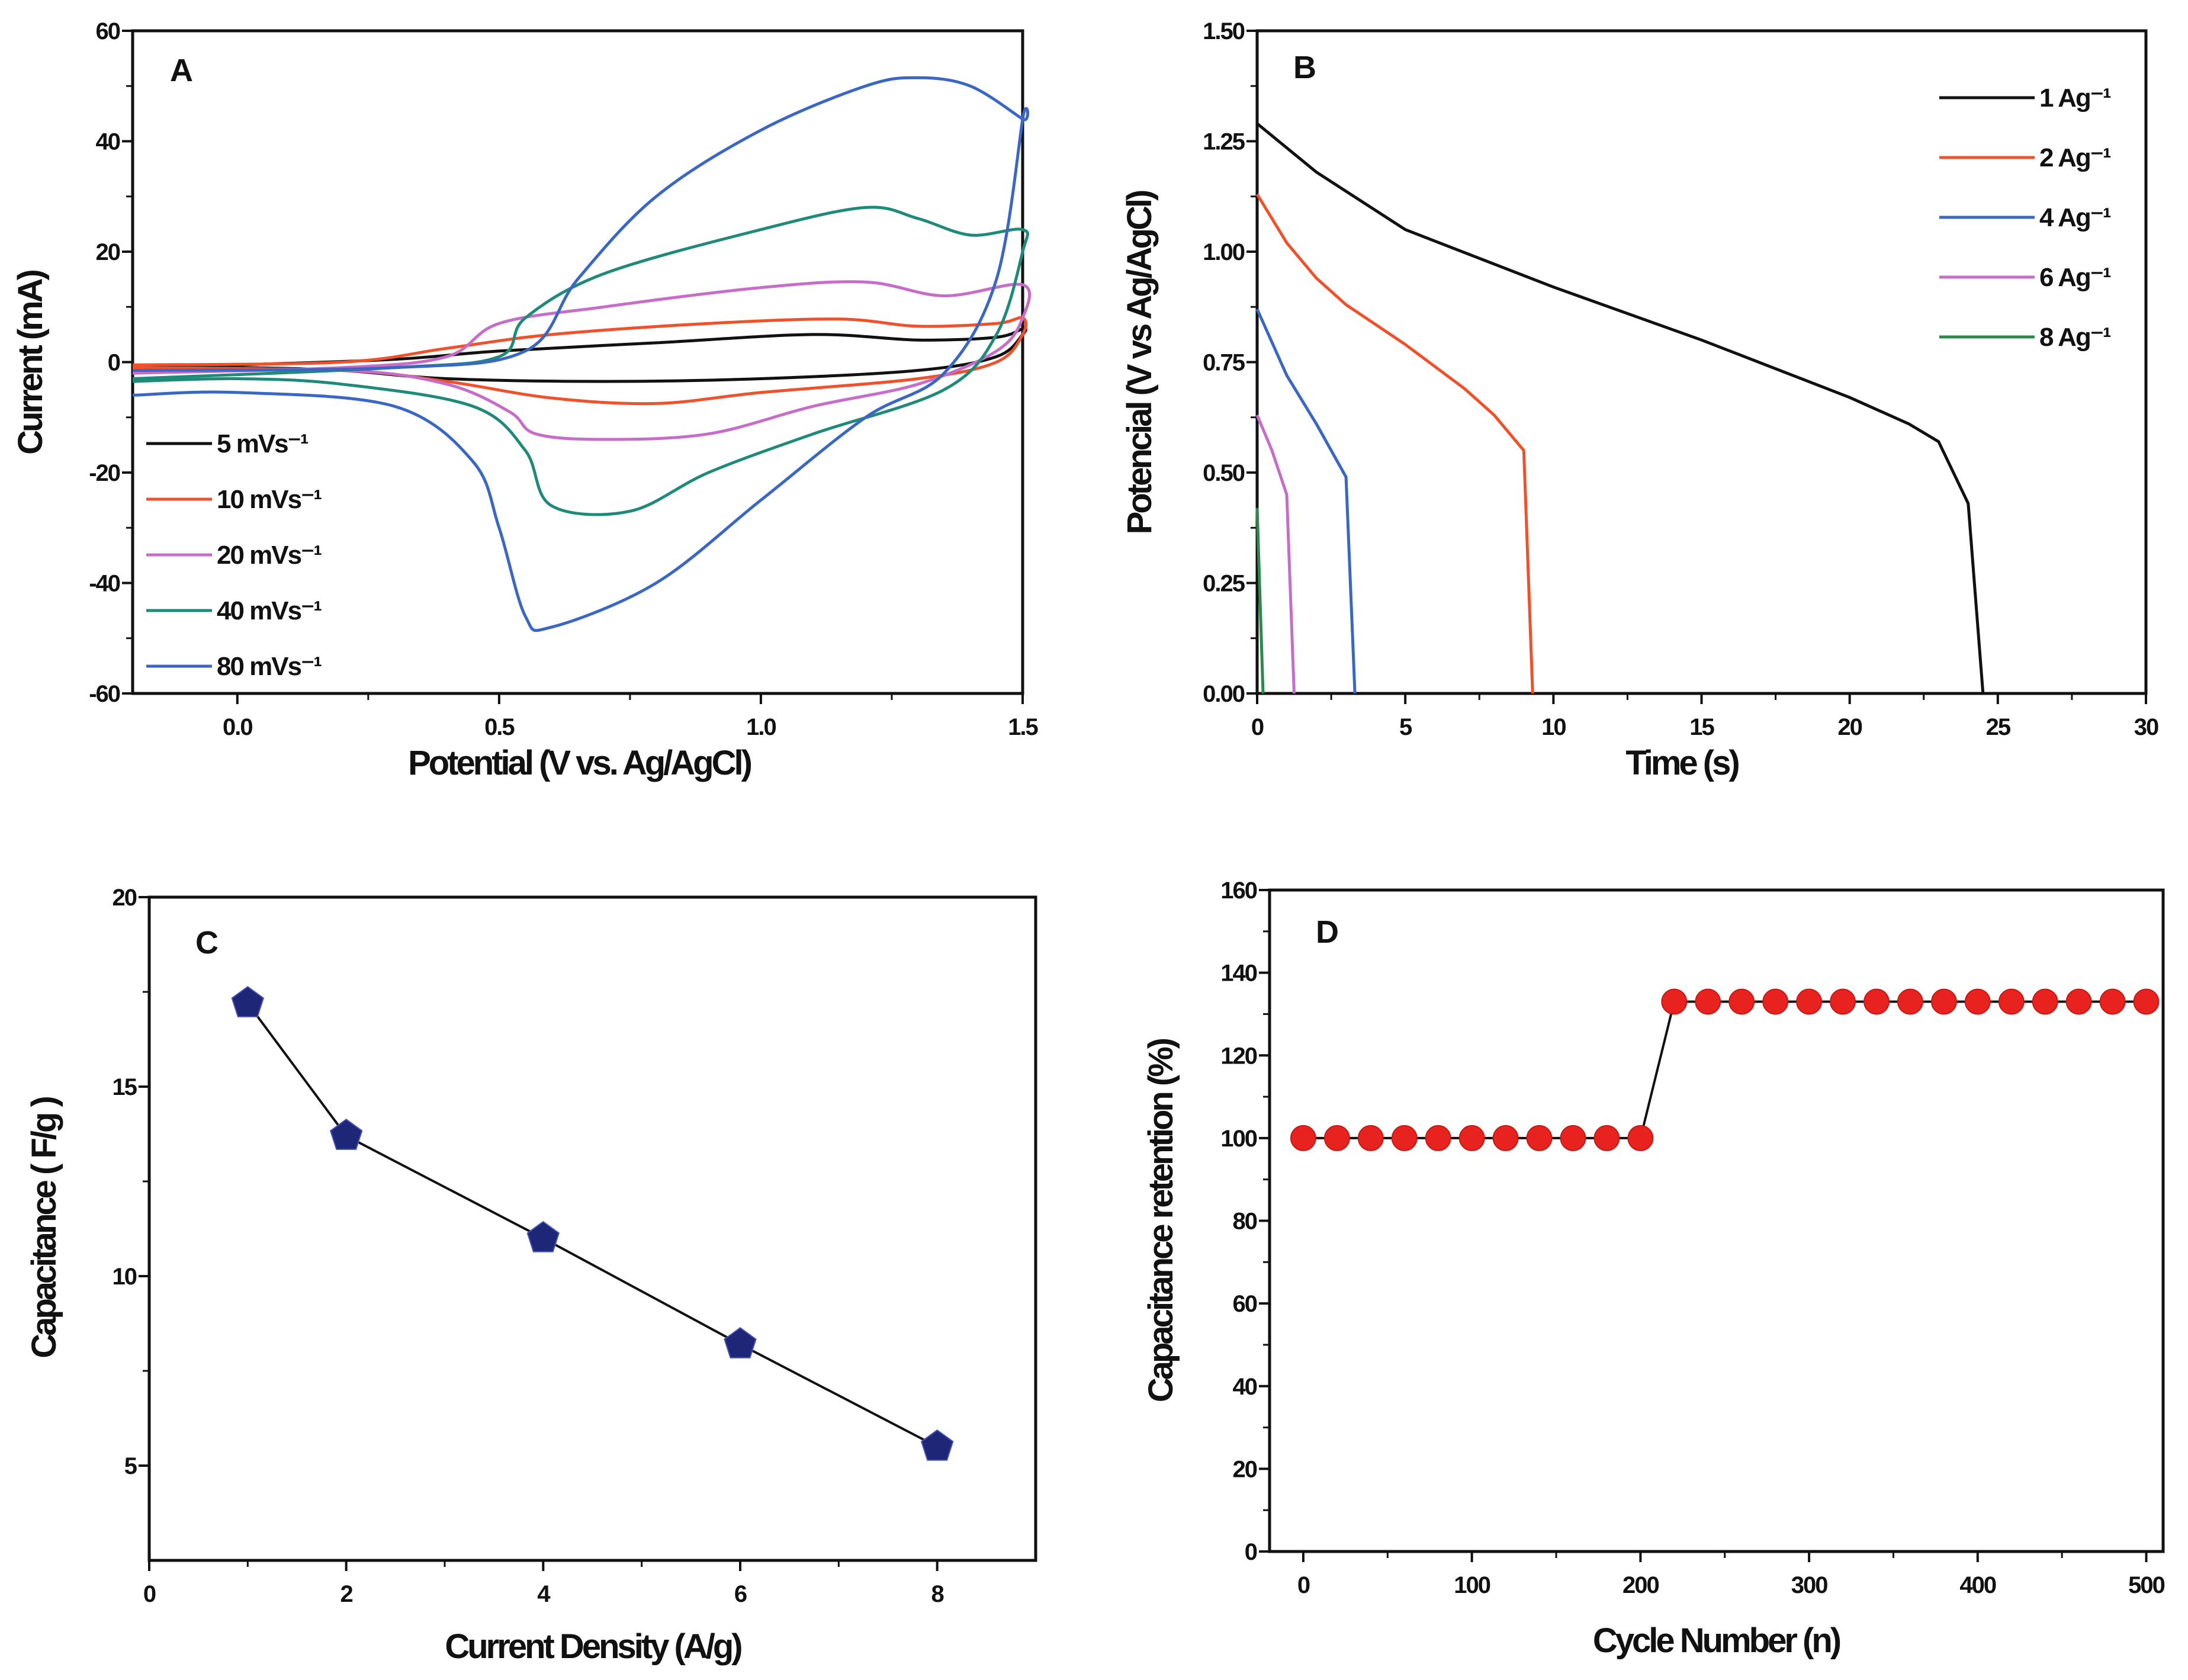  Describe the element at coordinates (104, 584) in the screenshot. I see `y-tick-label: -40` at that location.